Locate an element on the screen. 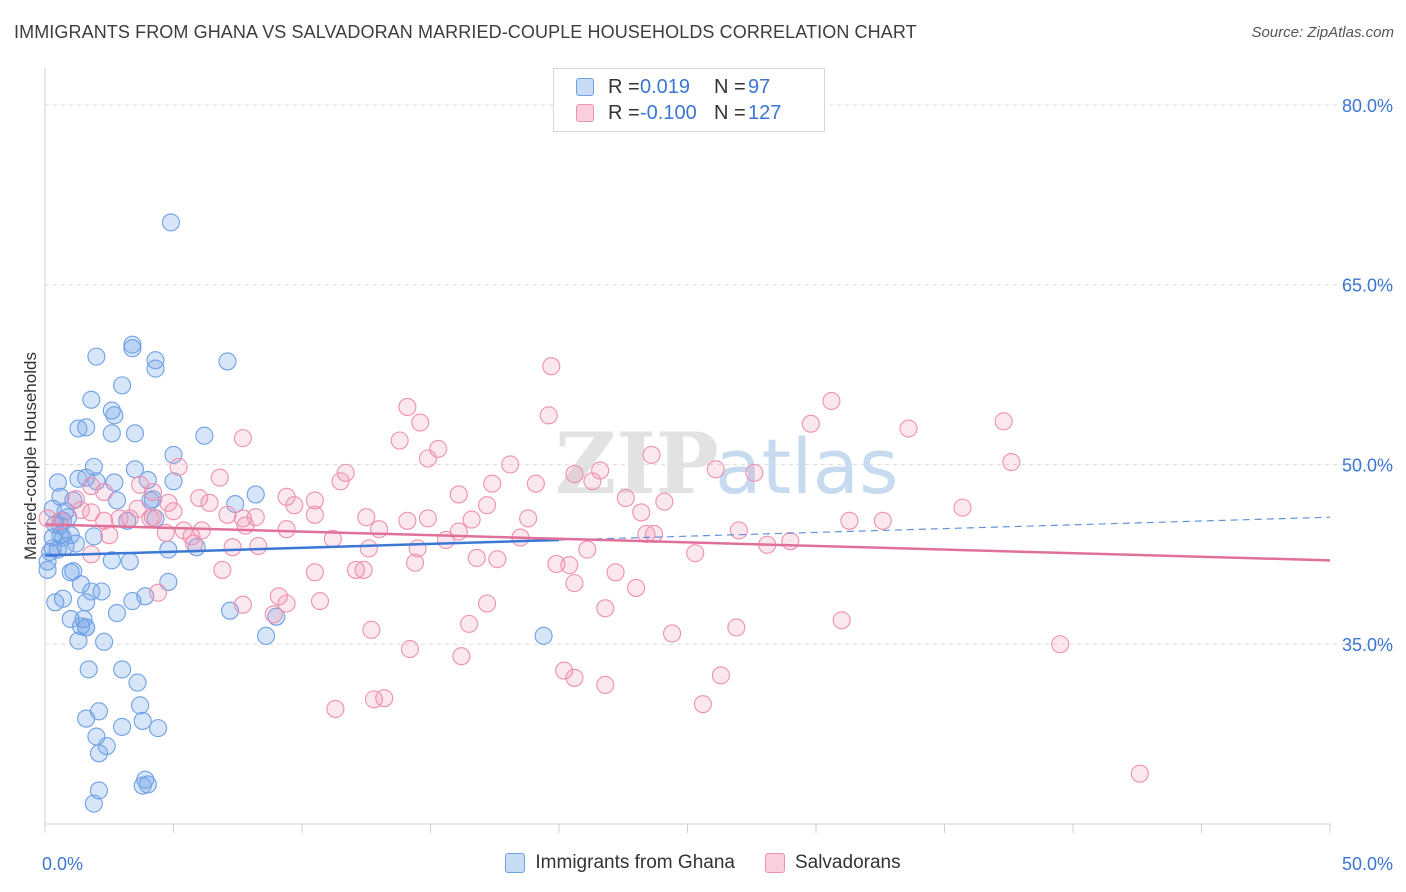 The height and width of the screenshot is (892, 1406). legend-n-value: 97 is located at coordinates (759, 86).